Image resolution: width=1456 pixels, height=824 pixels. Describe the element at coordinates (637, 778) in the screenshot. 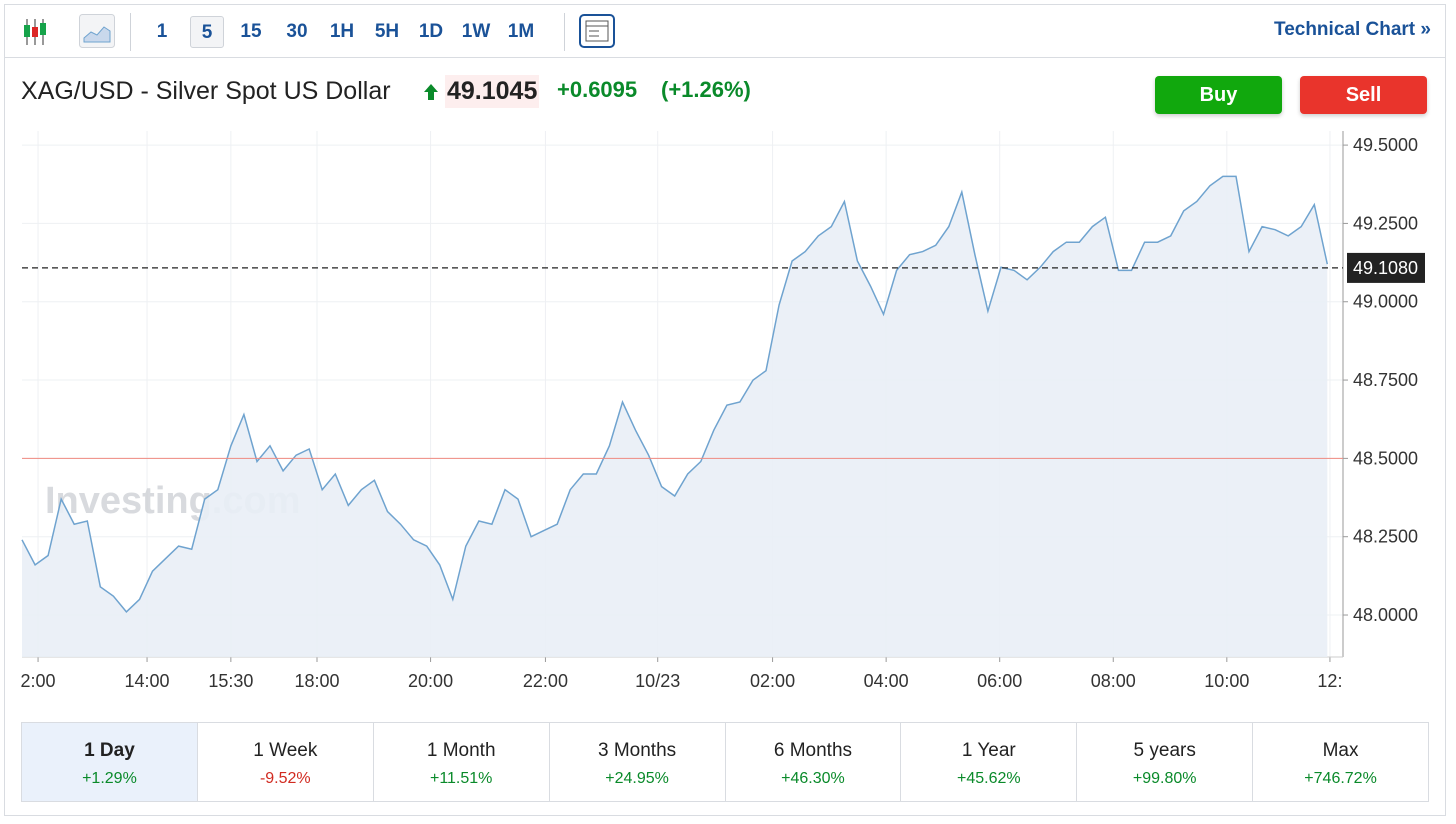

I see `period-change: +24.95%` at that location.